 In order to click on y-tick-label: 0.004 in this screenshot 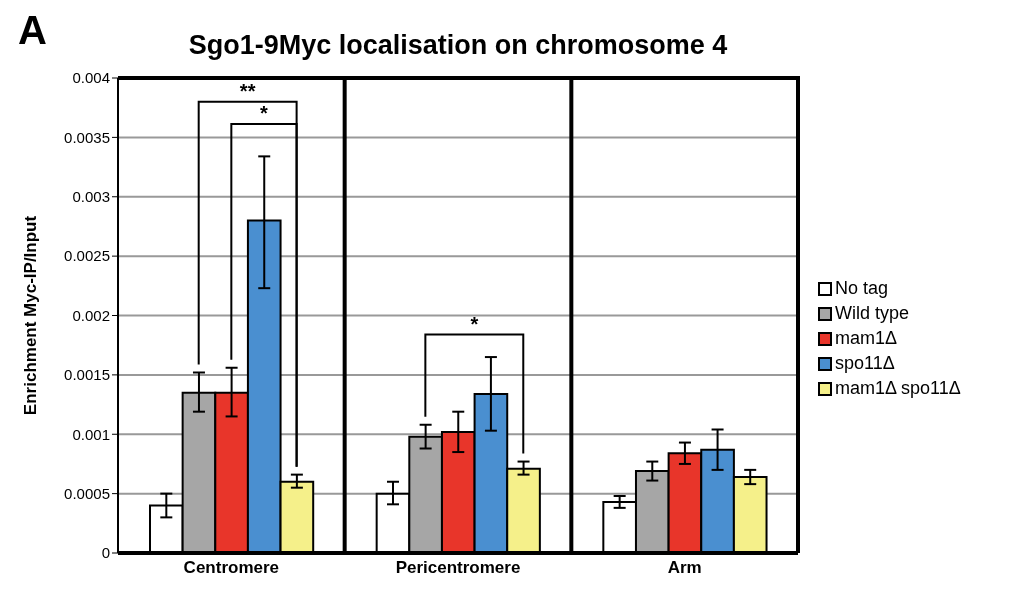, I will do `click(91, 78)`.